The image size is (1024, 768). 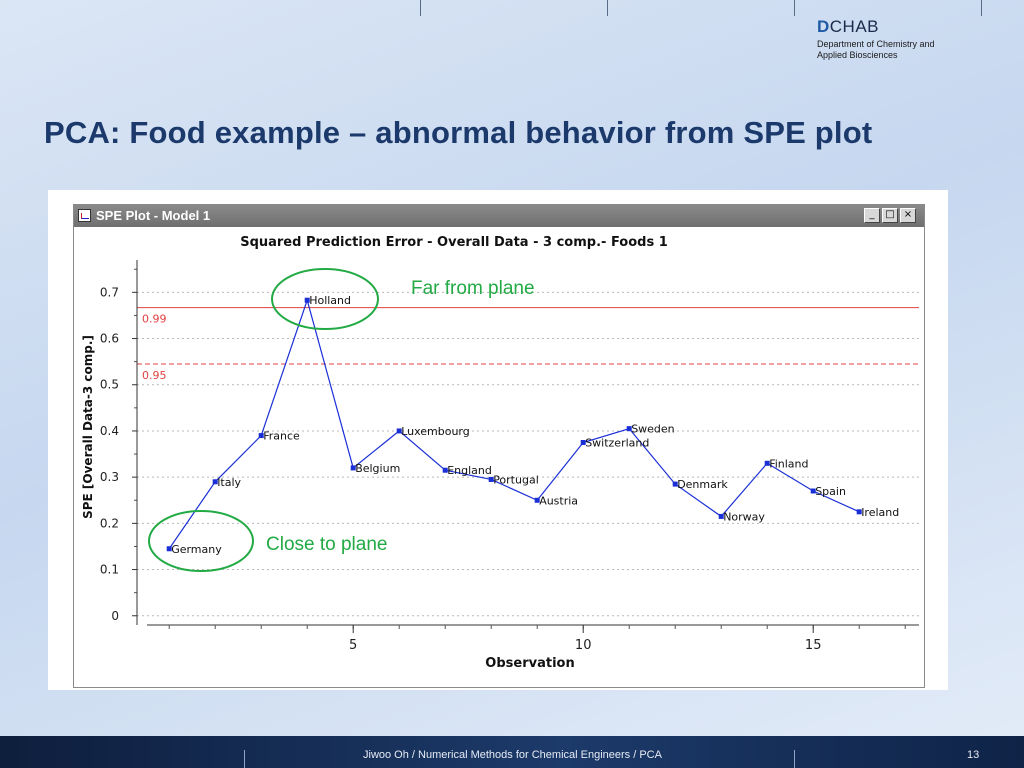 I want to click on window-title: SPE Plot - Model 1, so click(x=153, y=215).